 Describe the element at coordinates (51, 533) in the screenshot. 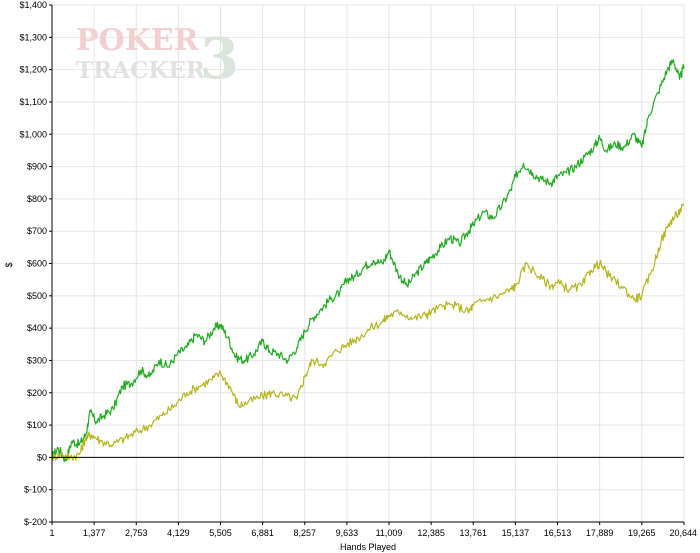

I see `x-tick-label: 1` at that location.